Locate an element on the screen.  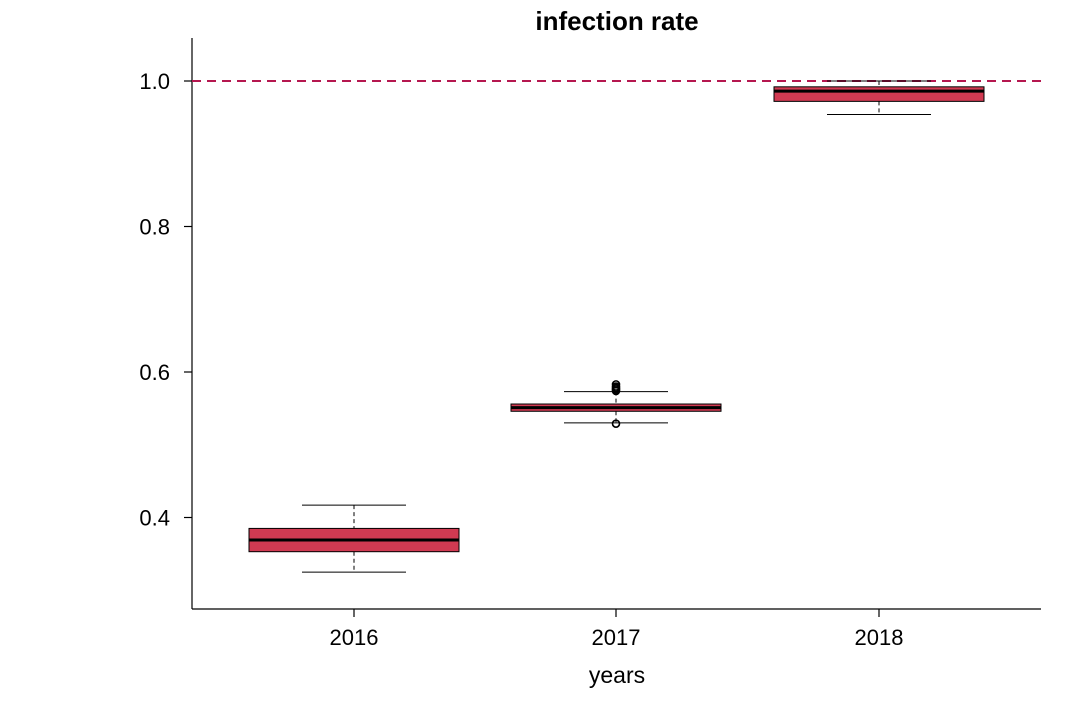
y-tick-label: 0.6 is located at coordinates (154, 372).